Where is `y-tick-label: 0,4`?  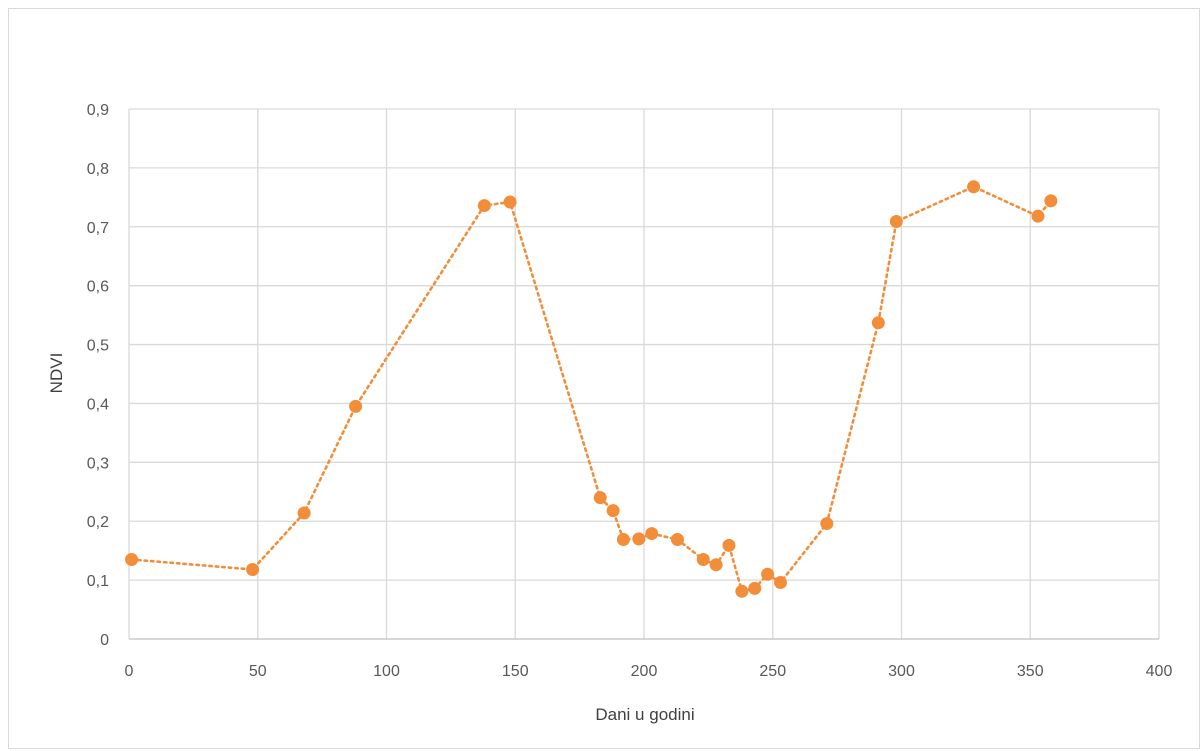
y-tick-label: 0,4 is located at coordinates (98, 404).